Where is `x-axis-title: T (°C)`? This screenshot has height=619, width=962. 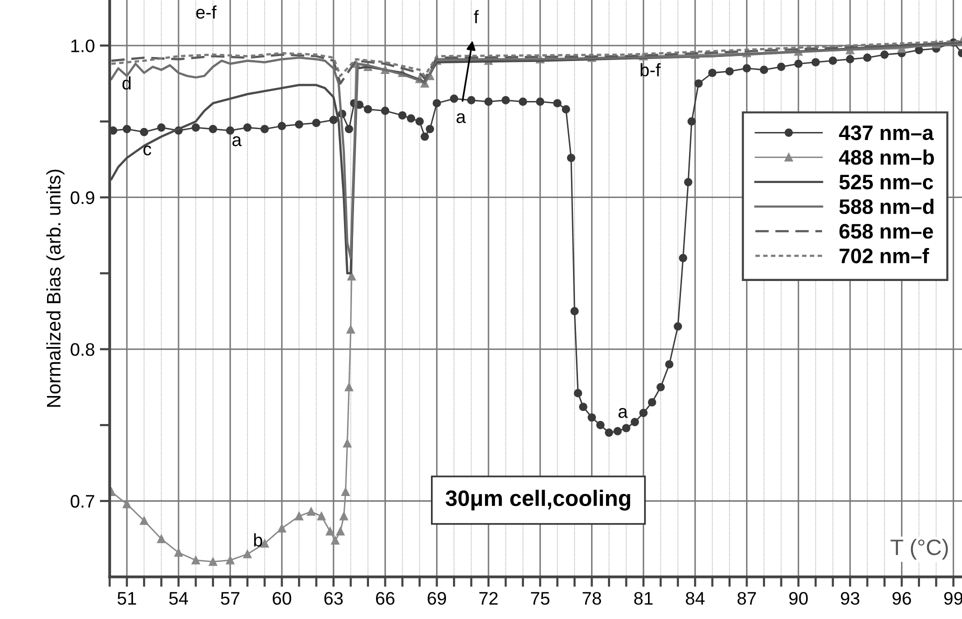 x-axis-title: T (°C) is located at coordinates (919, 549).